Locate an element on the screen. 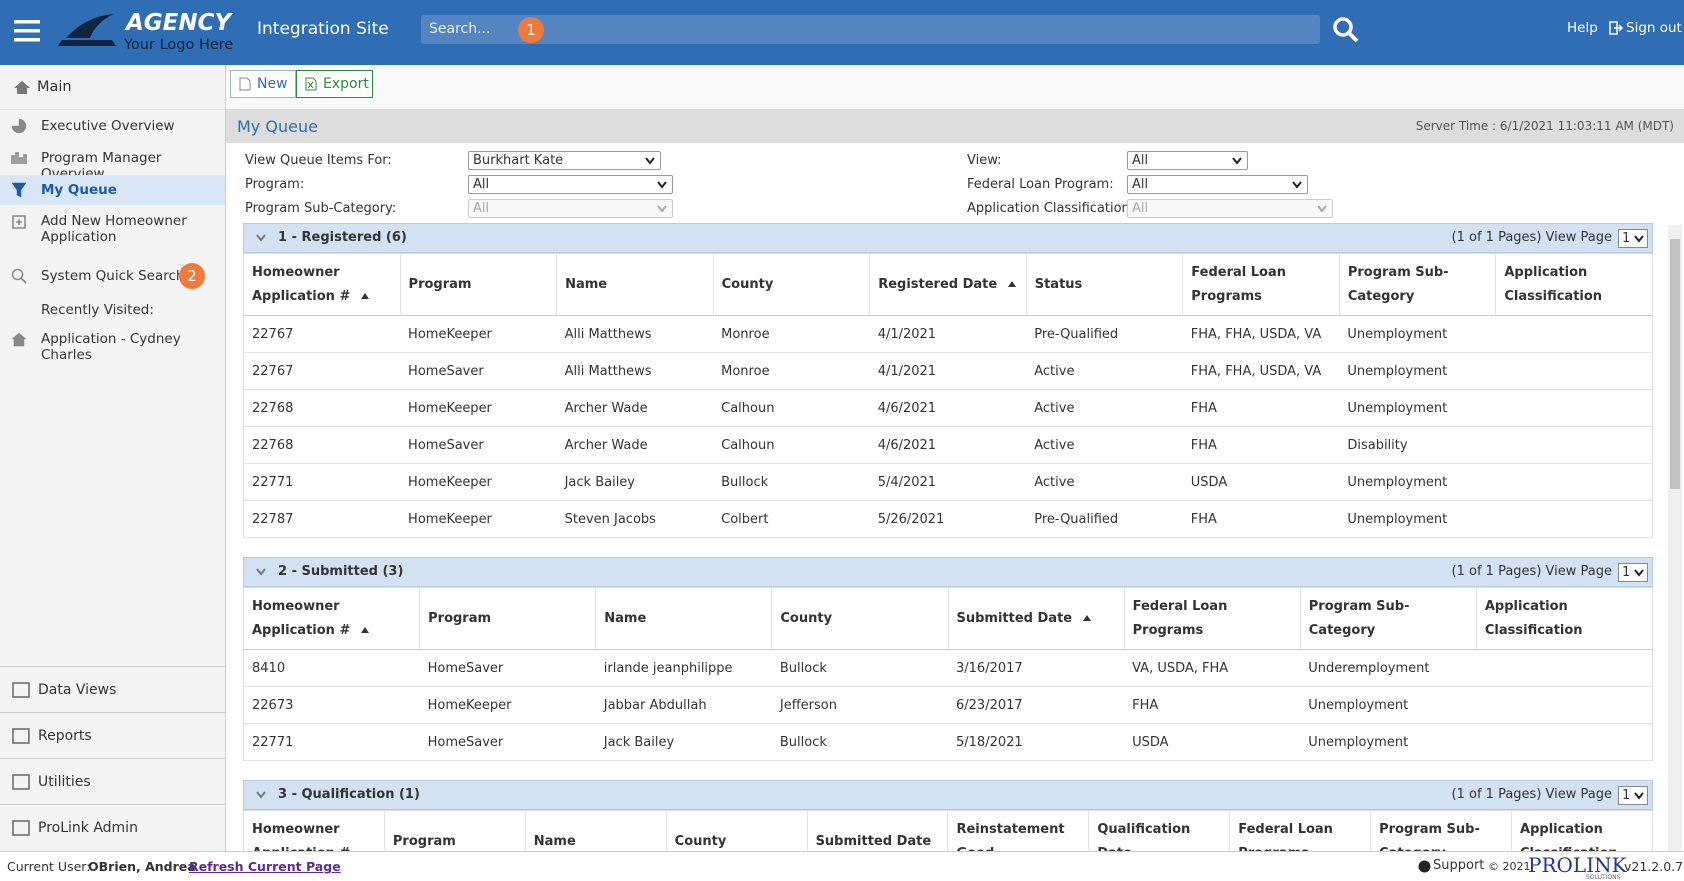 Image resolution: width=1684 pixels, height=881 pixels. cell: 22768 is located at coordinates (322, 445).